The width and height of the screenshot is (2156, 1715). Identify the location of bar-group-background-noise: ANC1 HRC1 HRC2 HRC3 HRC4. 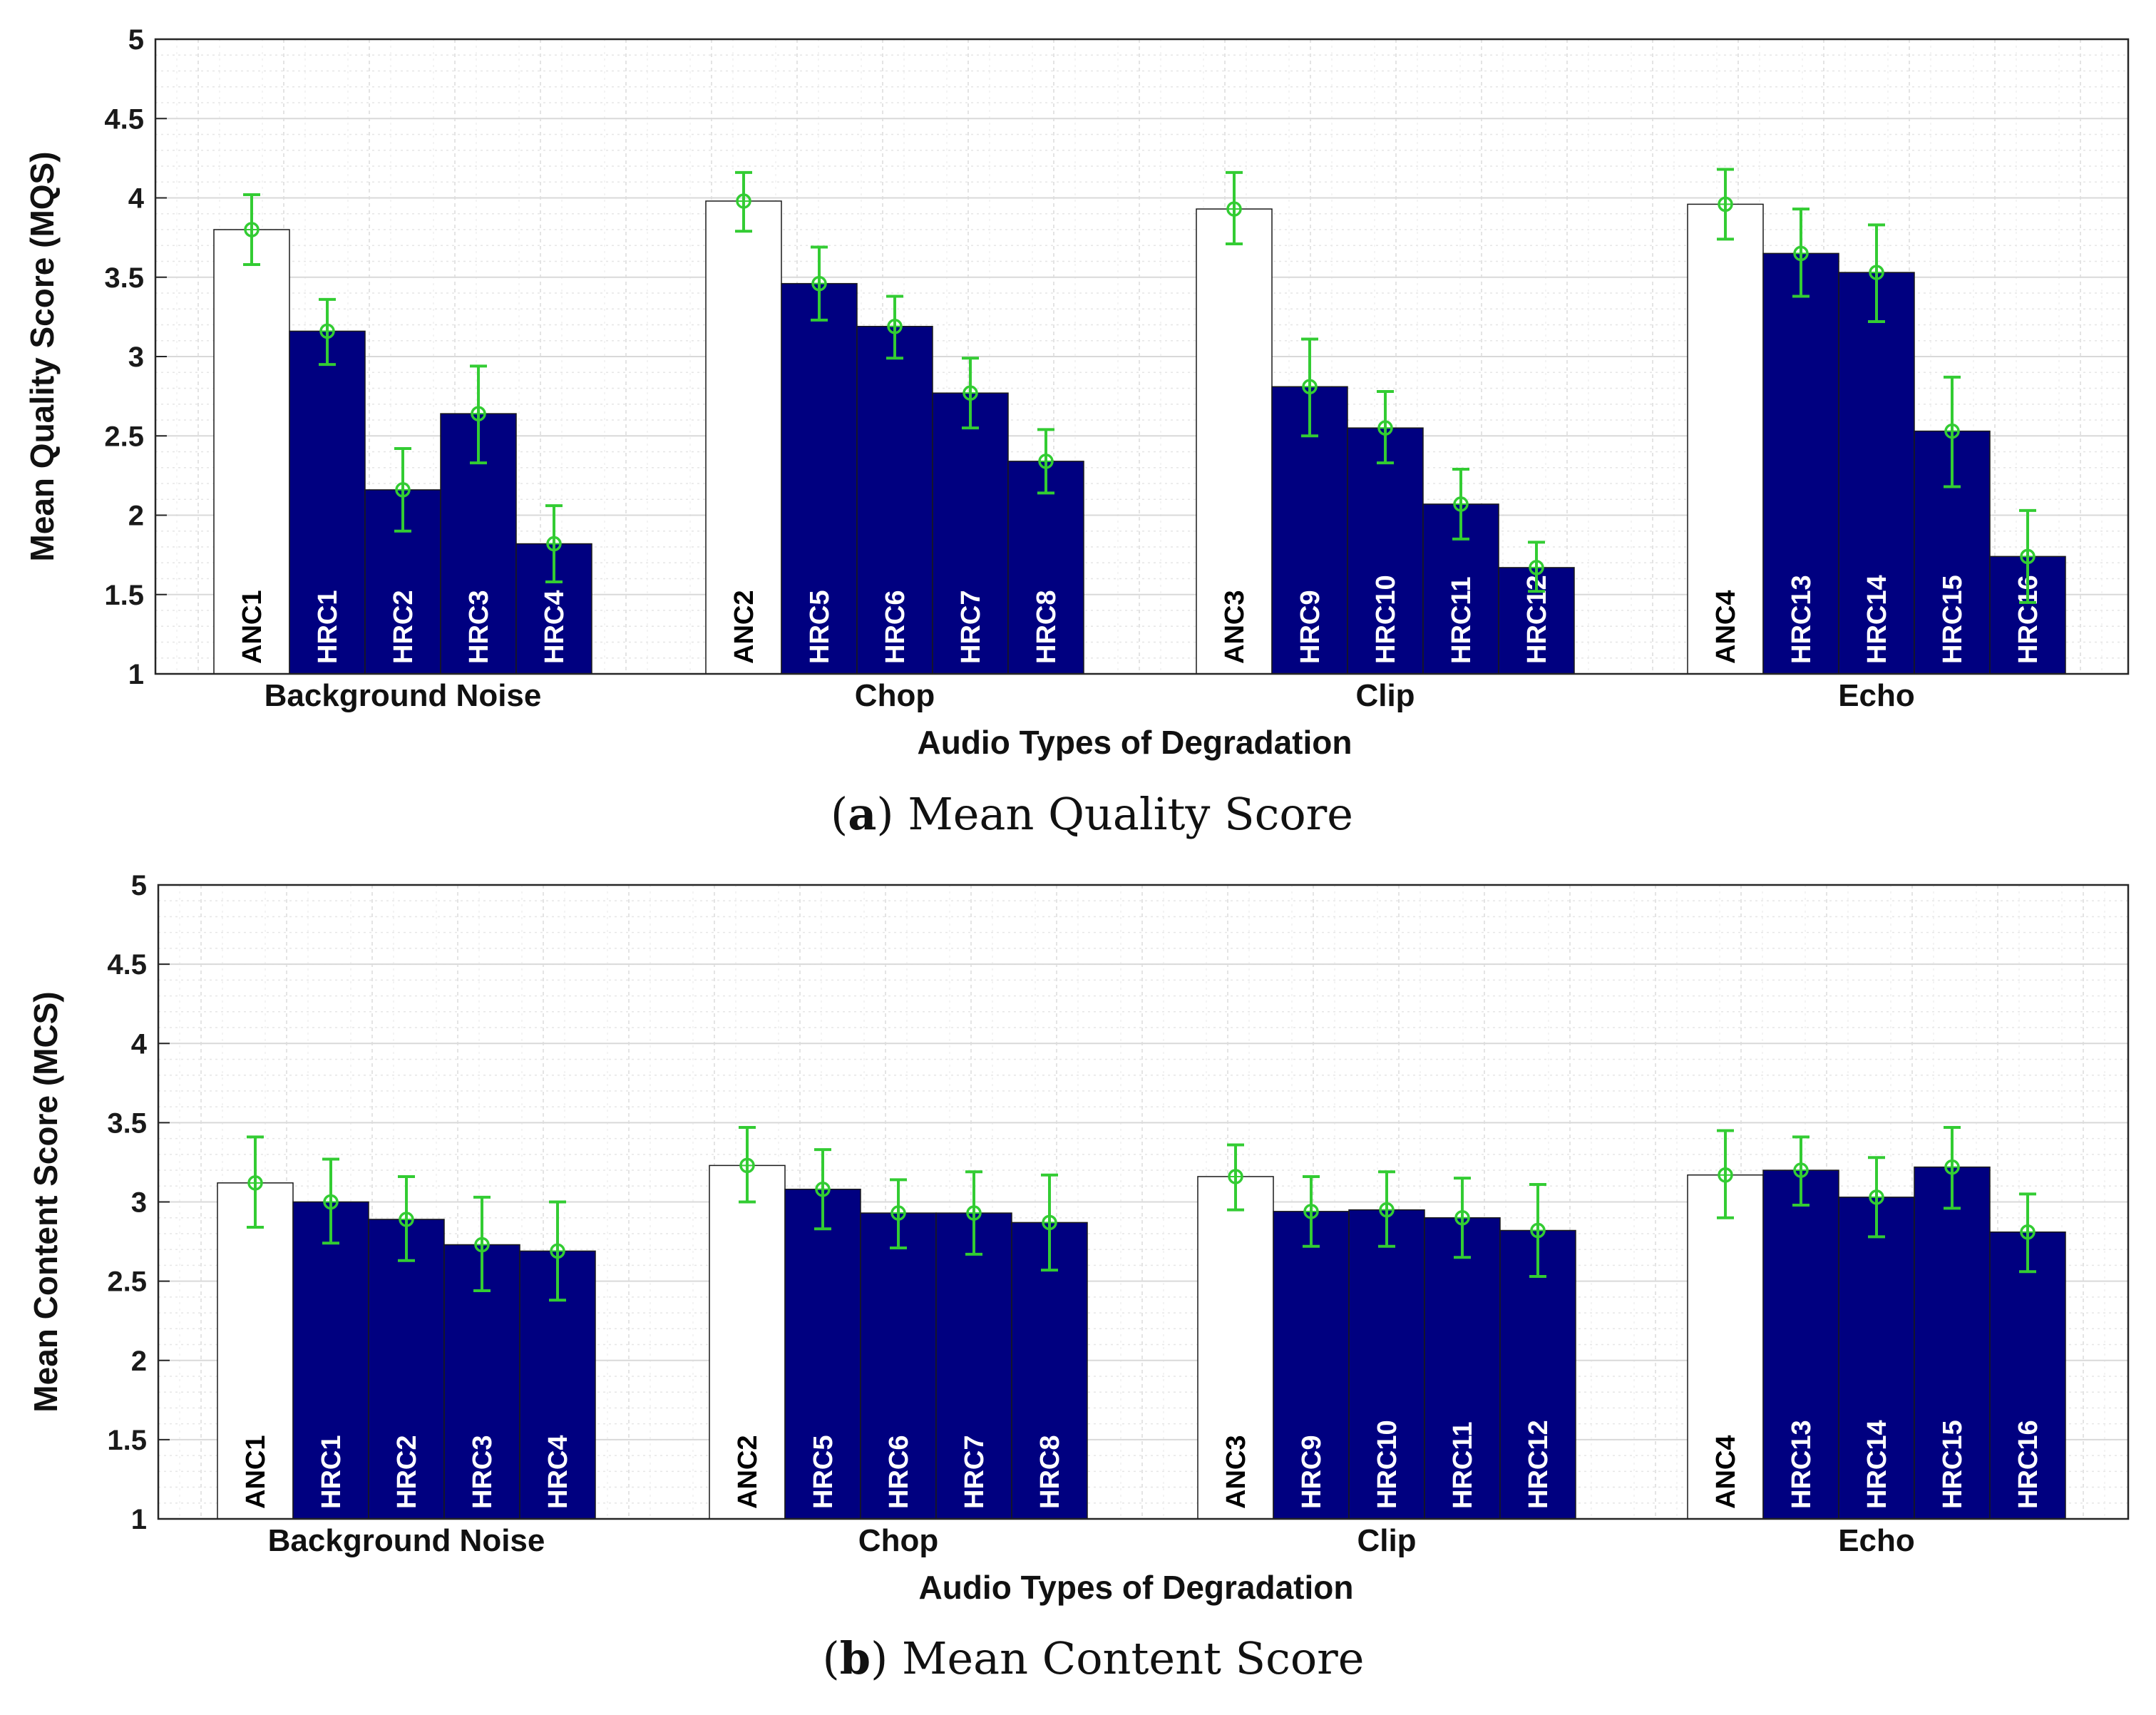
(406, 1327).